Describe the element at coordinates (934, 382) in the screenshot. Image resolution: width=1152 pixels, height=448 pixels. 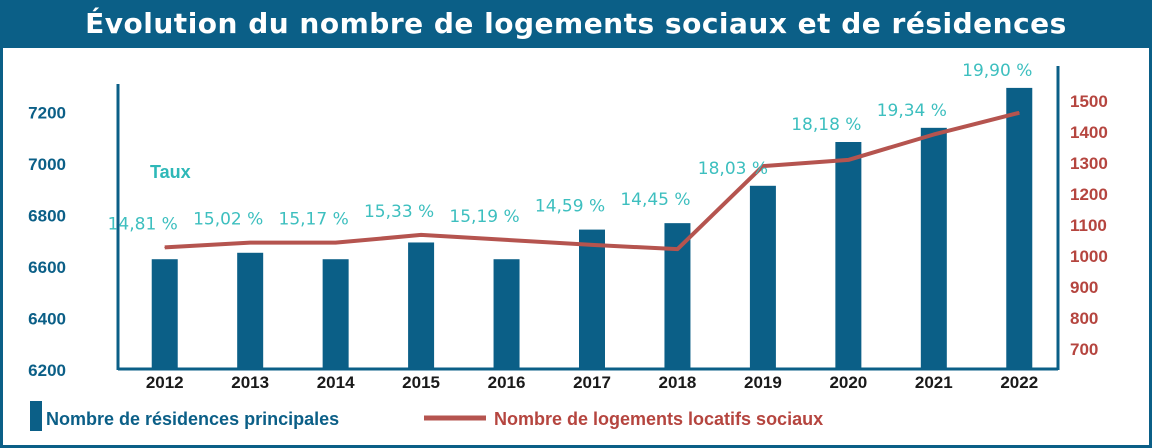
I see `x-tick-2021: 2021` at that location.